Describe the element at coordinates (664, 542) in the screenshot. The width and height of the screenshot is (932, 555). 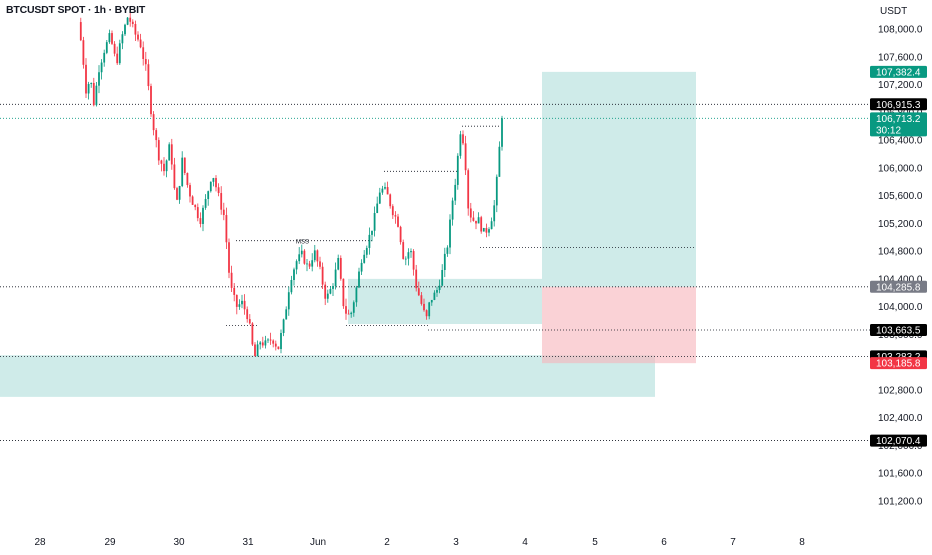
I see `time-tick-label: 6` at that location.